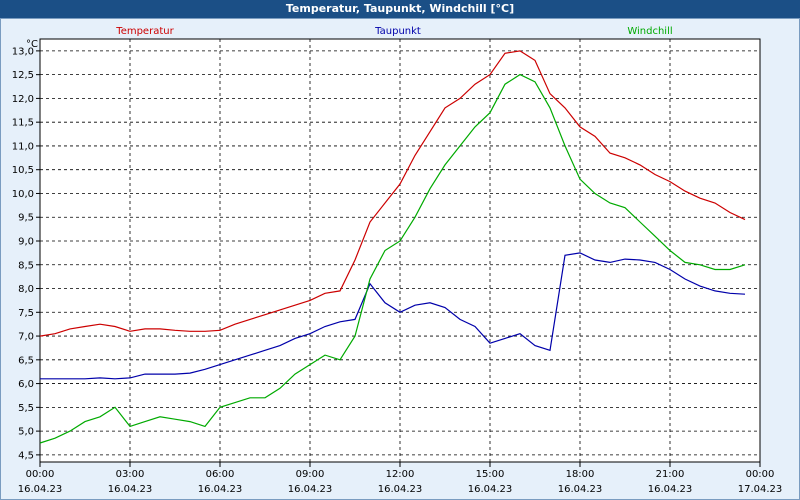 The image size is (800, 500). What do you see at coordinates (490, 474) in the screenshot?
I see `x-tick-time-label: 15:00` at bounding box center [490, 474].